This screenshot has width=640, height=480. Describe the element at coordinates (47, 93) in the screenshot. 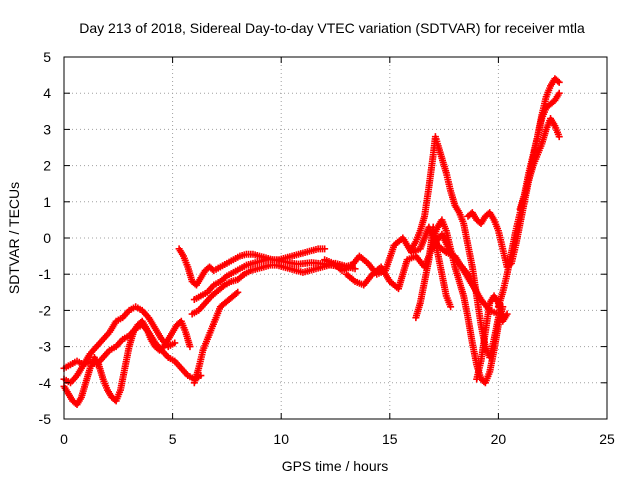

I see `y-tick-label: 4` at that location.